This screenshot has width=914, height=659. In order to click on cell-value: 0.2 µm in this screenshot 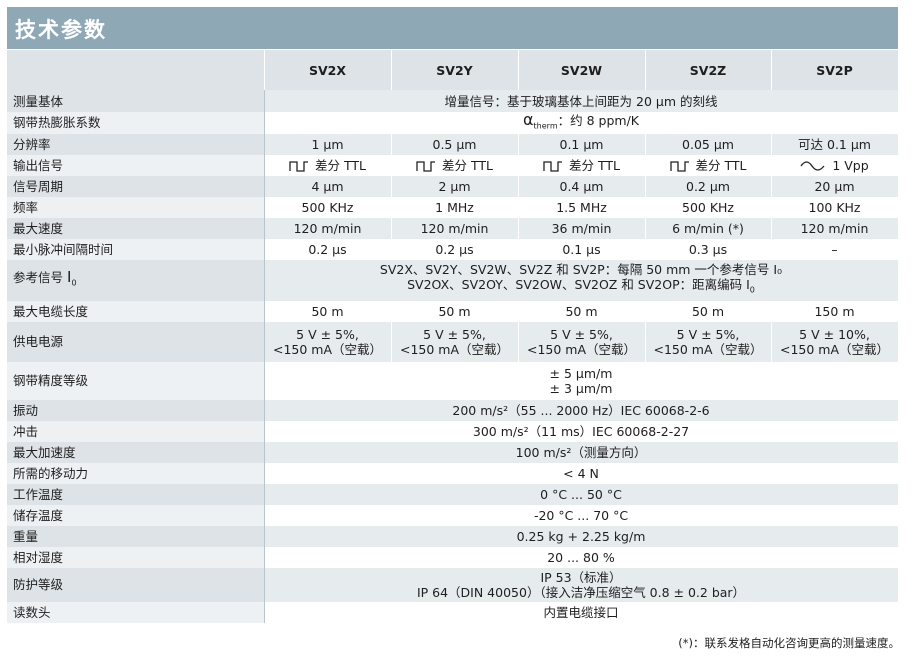, I will do `click(708, 186)`.